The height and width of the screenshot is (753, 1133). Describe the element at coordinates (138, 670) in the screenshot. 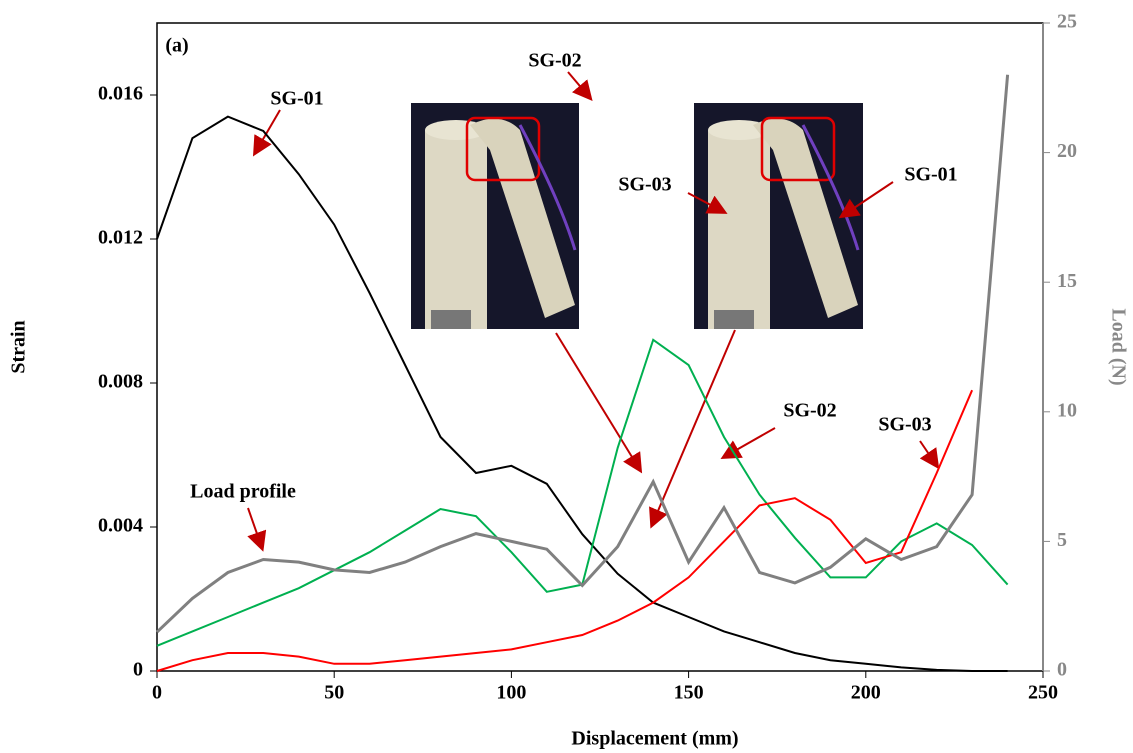

I see `y-tick-label: 0` at that location.